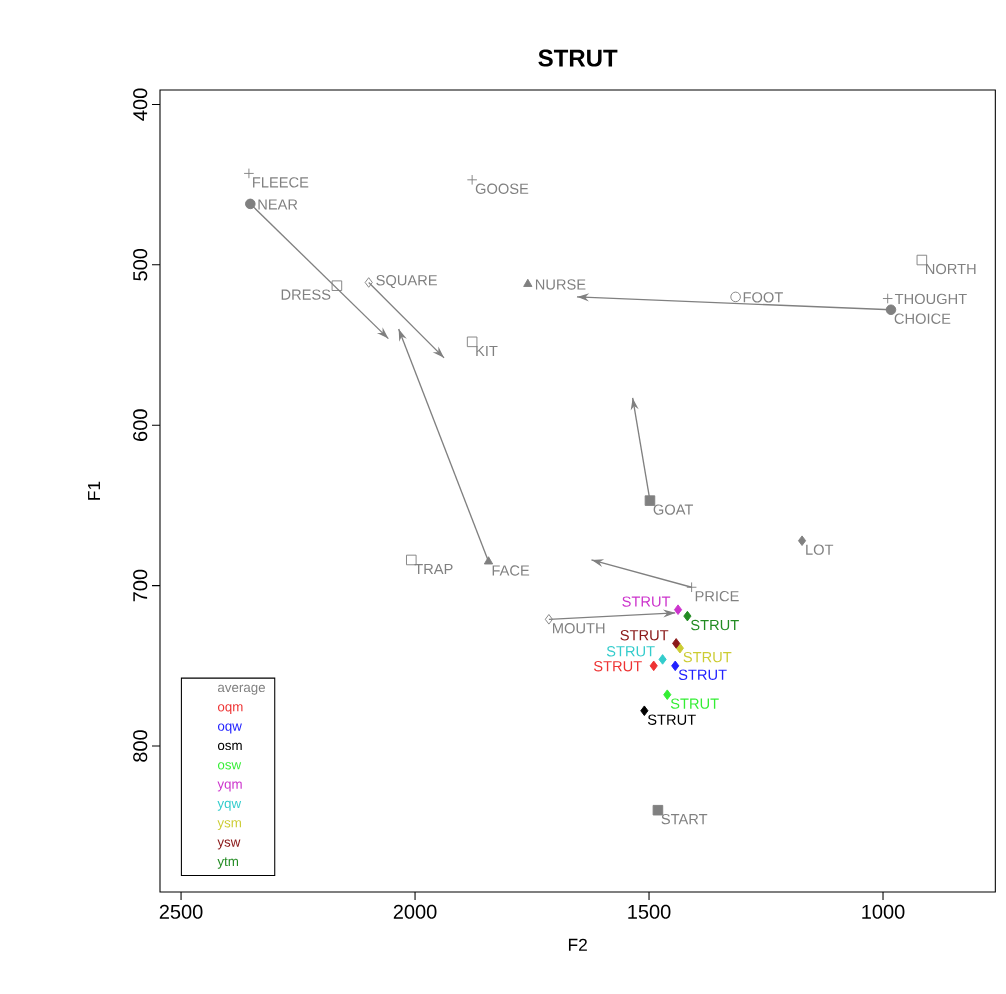  What do you see at coordinates (229, 825) in the screenshot?
I see `text: ysm` at bounding box center [229, 825].